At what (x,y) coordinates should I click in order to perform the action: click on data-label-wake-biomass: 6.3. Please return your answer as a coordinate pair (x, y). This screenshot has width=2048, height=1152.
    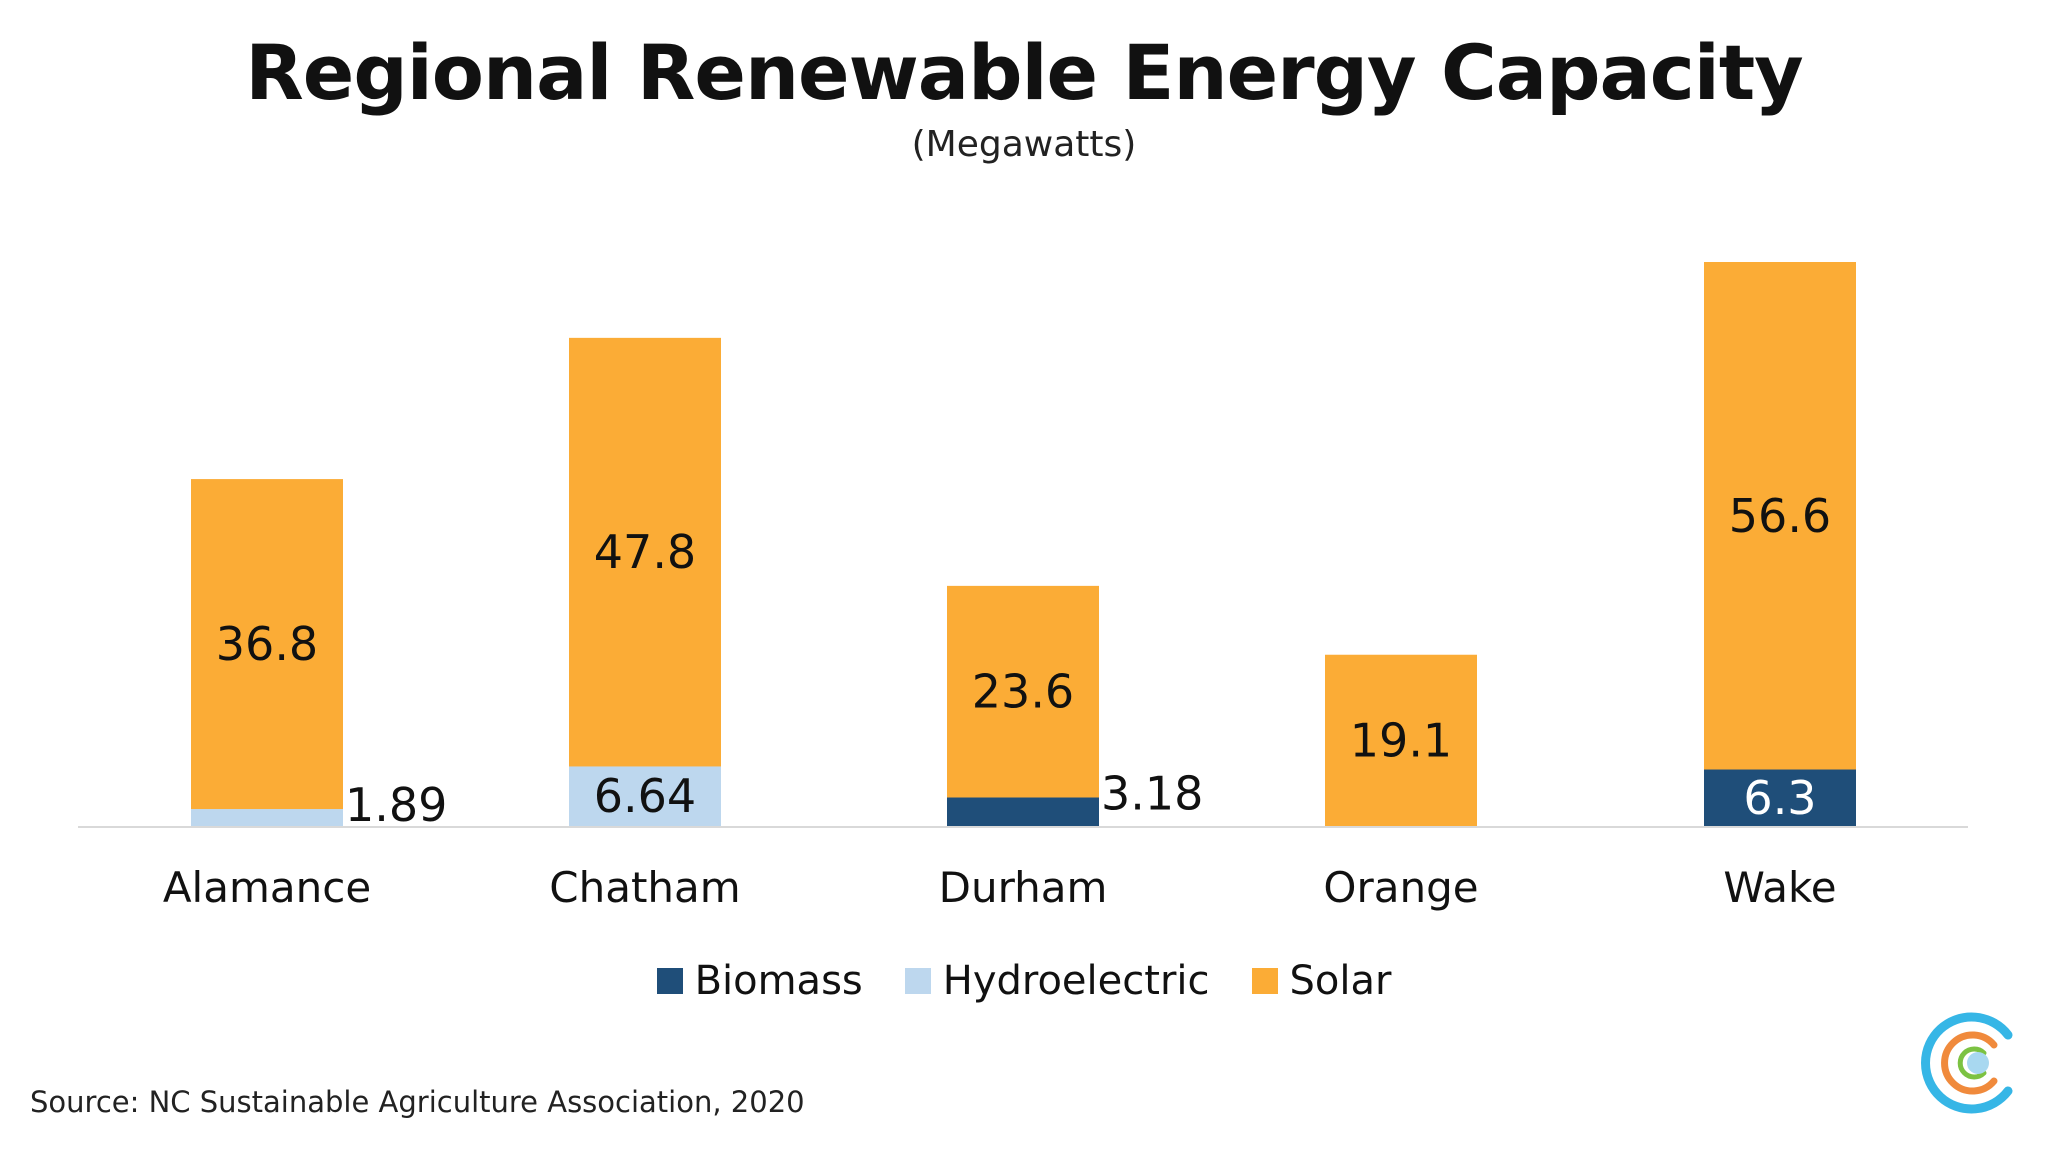
    Looking at the image, I should click on (1779, 798).